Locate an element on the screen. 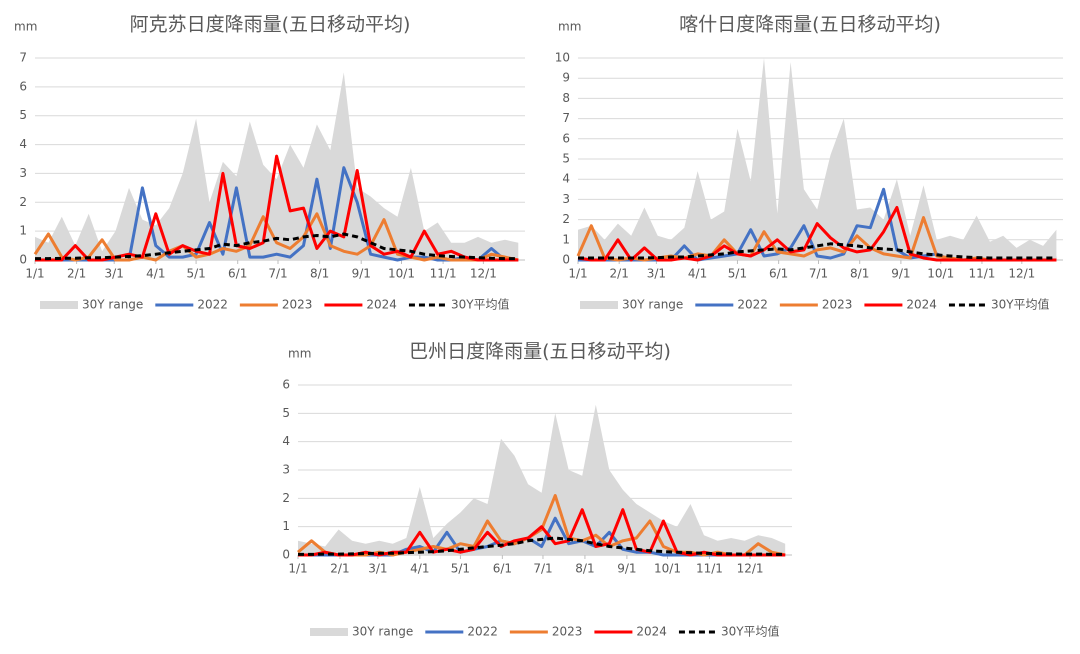 The width and height of the screenshot is (1080, 654). y-tick-label: 10 is located at coordinates (562, 58).